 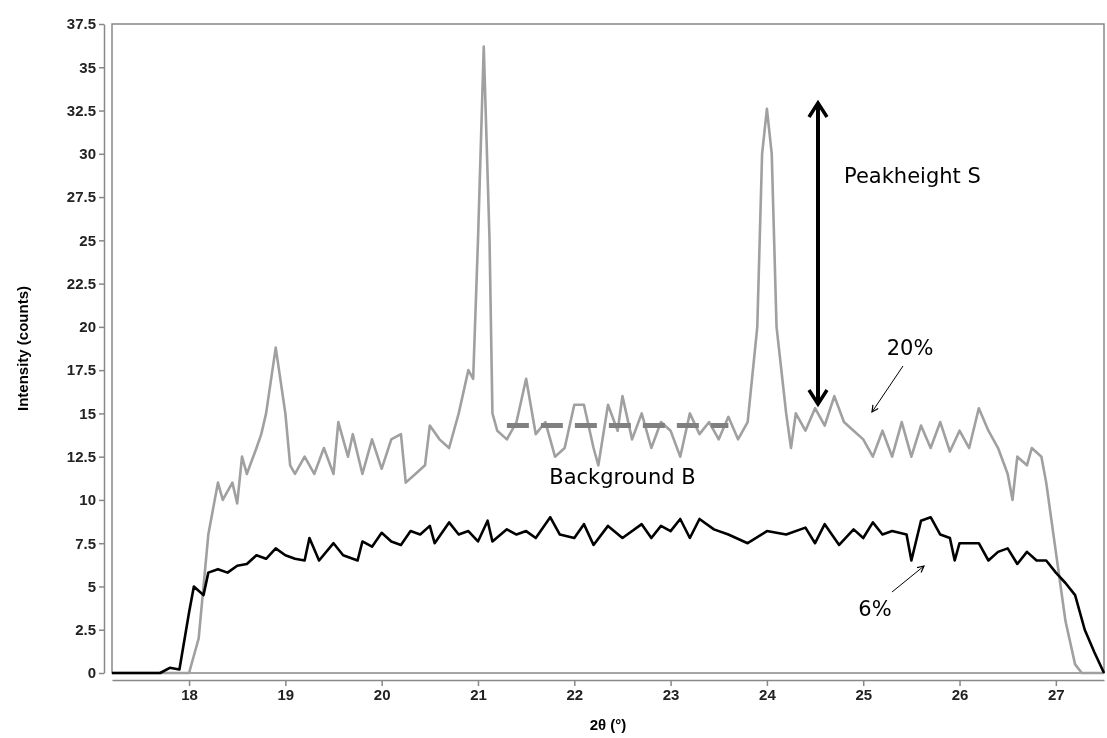 What do you see at coordinates (768, 694) in the screenshot?
I see `x-tick-label: 24` at bounding box center [768, 694].